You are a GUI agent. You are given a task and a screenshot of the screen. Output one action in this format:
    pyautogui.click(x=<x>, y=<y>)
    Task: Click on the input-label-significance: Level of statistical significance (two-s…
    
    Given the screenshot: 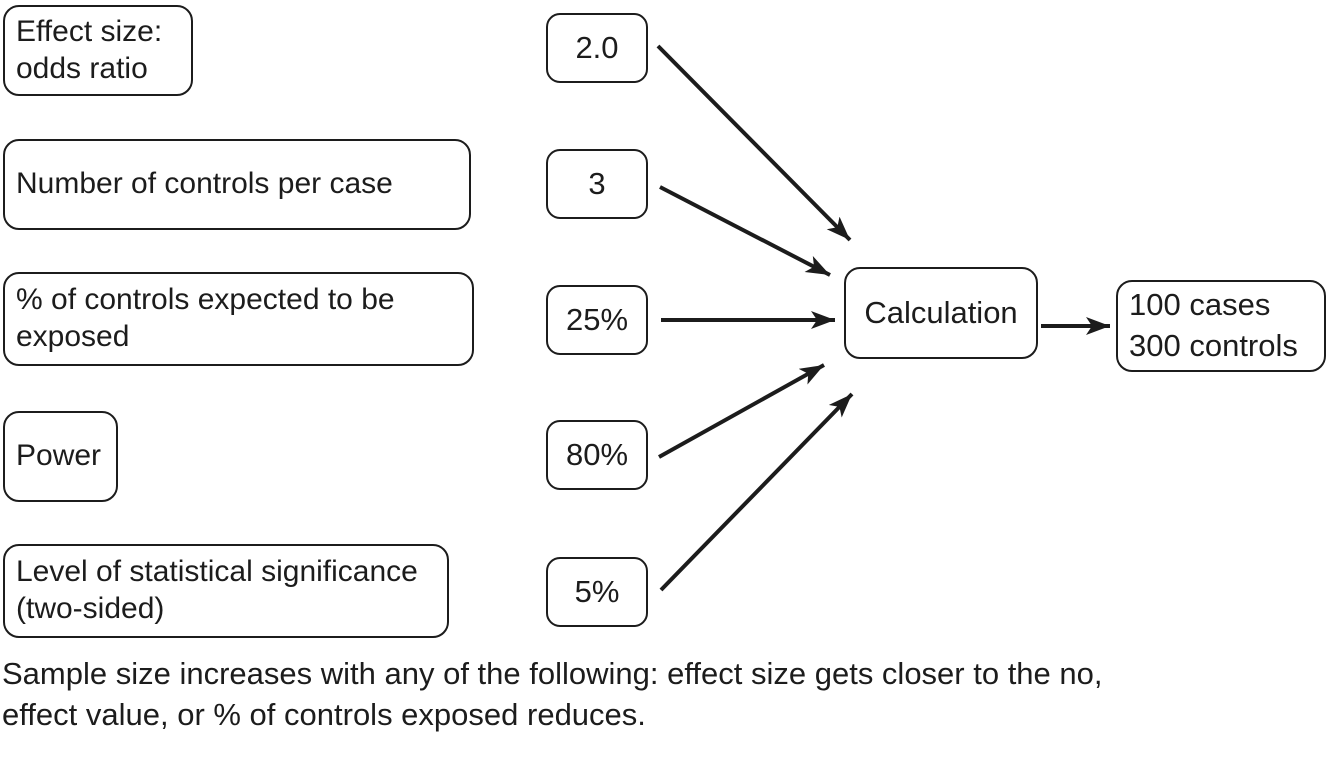 What is the action you would take?
    pyautogui.click(x=226, y=591)
    